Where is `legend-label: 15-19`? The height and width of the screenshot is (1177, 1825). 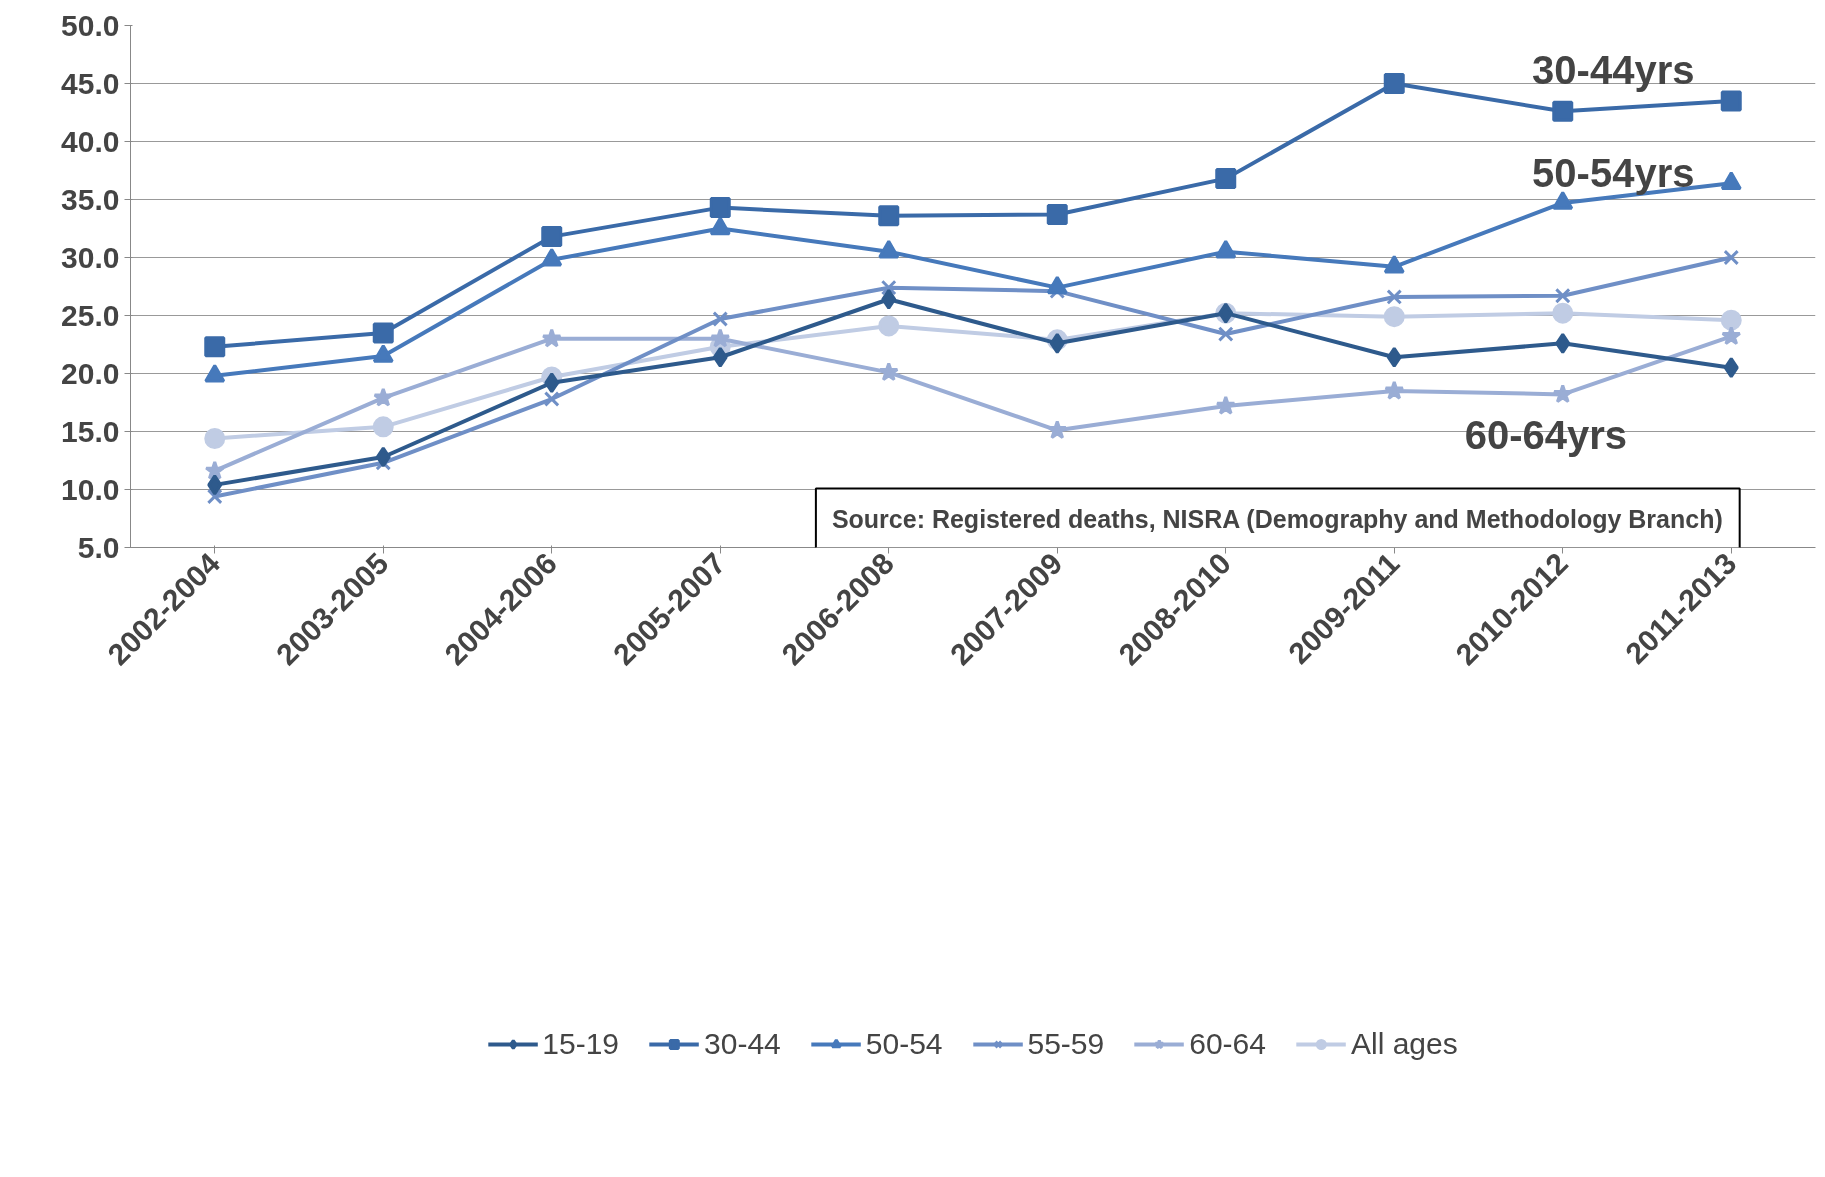 legend-label: 15-19 is located at coordinates (581, 1043).